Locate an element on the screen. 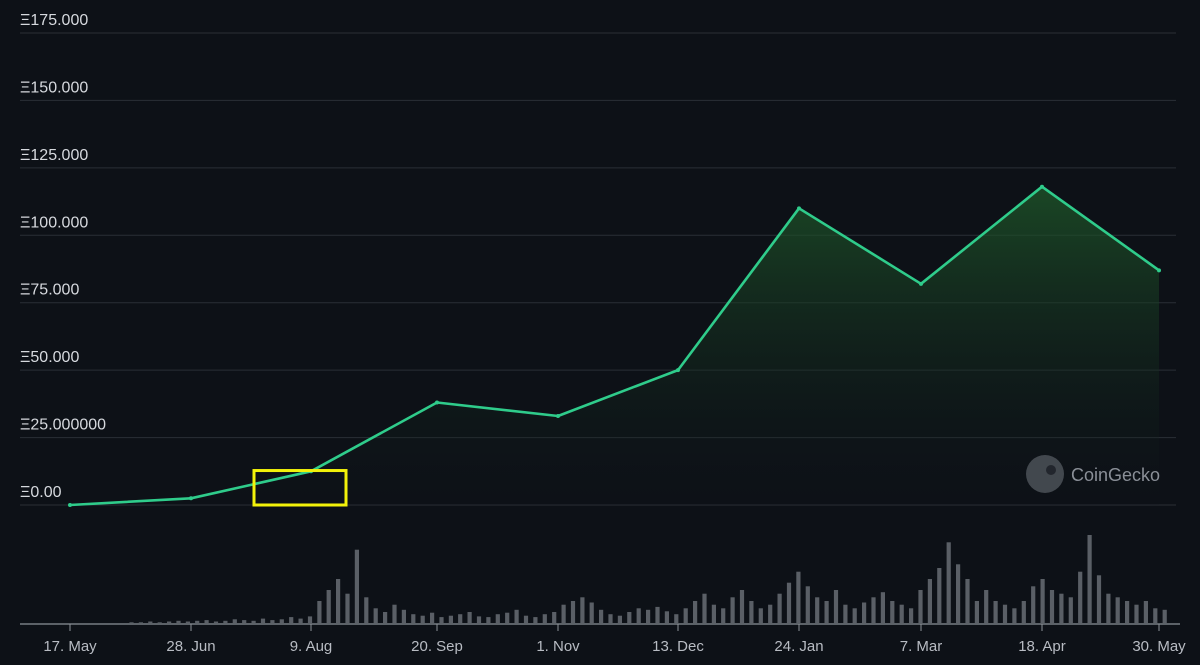 The width and height of the screenshot is (1200, 665). y-tick-label: Ξ175.000 is located at coordinates (54, 20).